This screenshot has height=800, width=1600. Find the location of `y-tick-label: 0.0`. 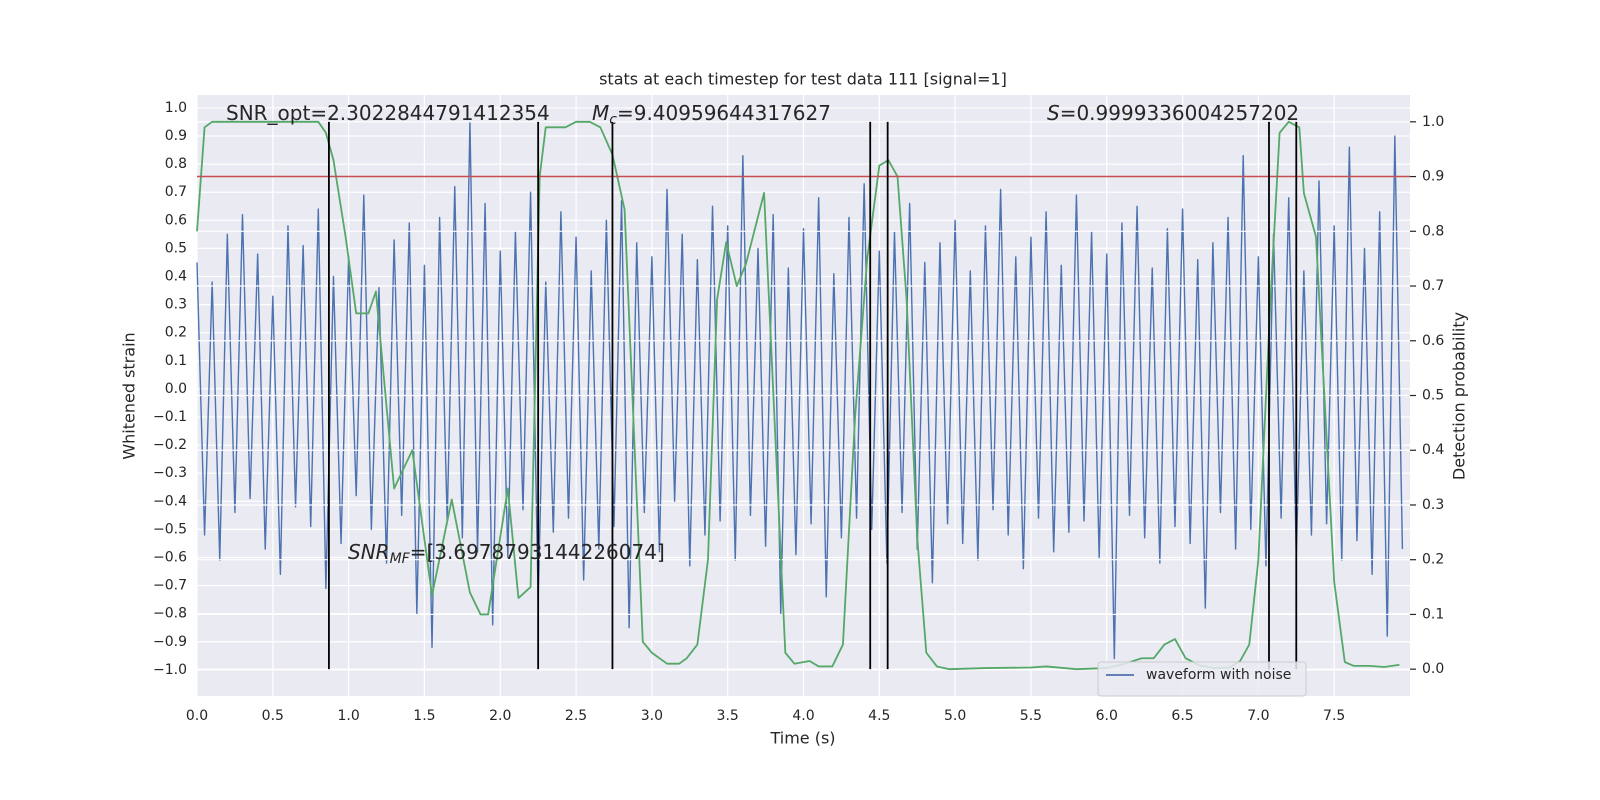

y-tick-label: 0.0 is located at coordinates (176, 389).